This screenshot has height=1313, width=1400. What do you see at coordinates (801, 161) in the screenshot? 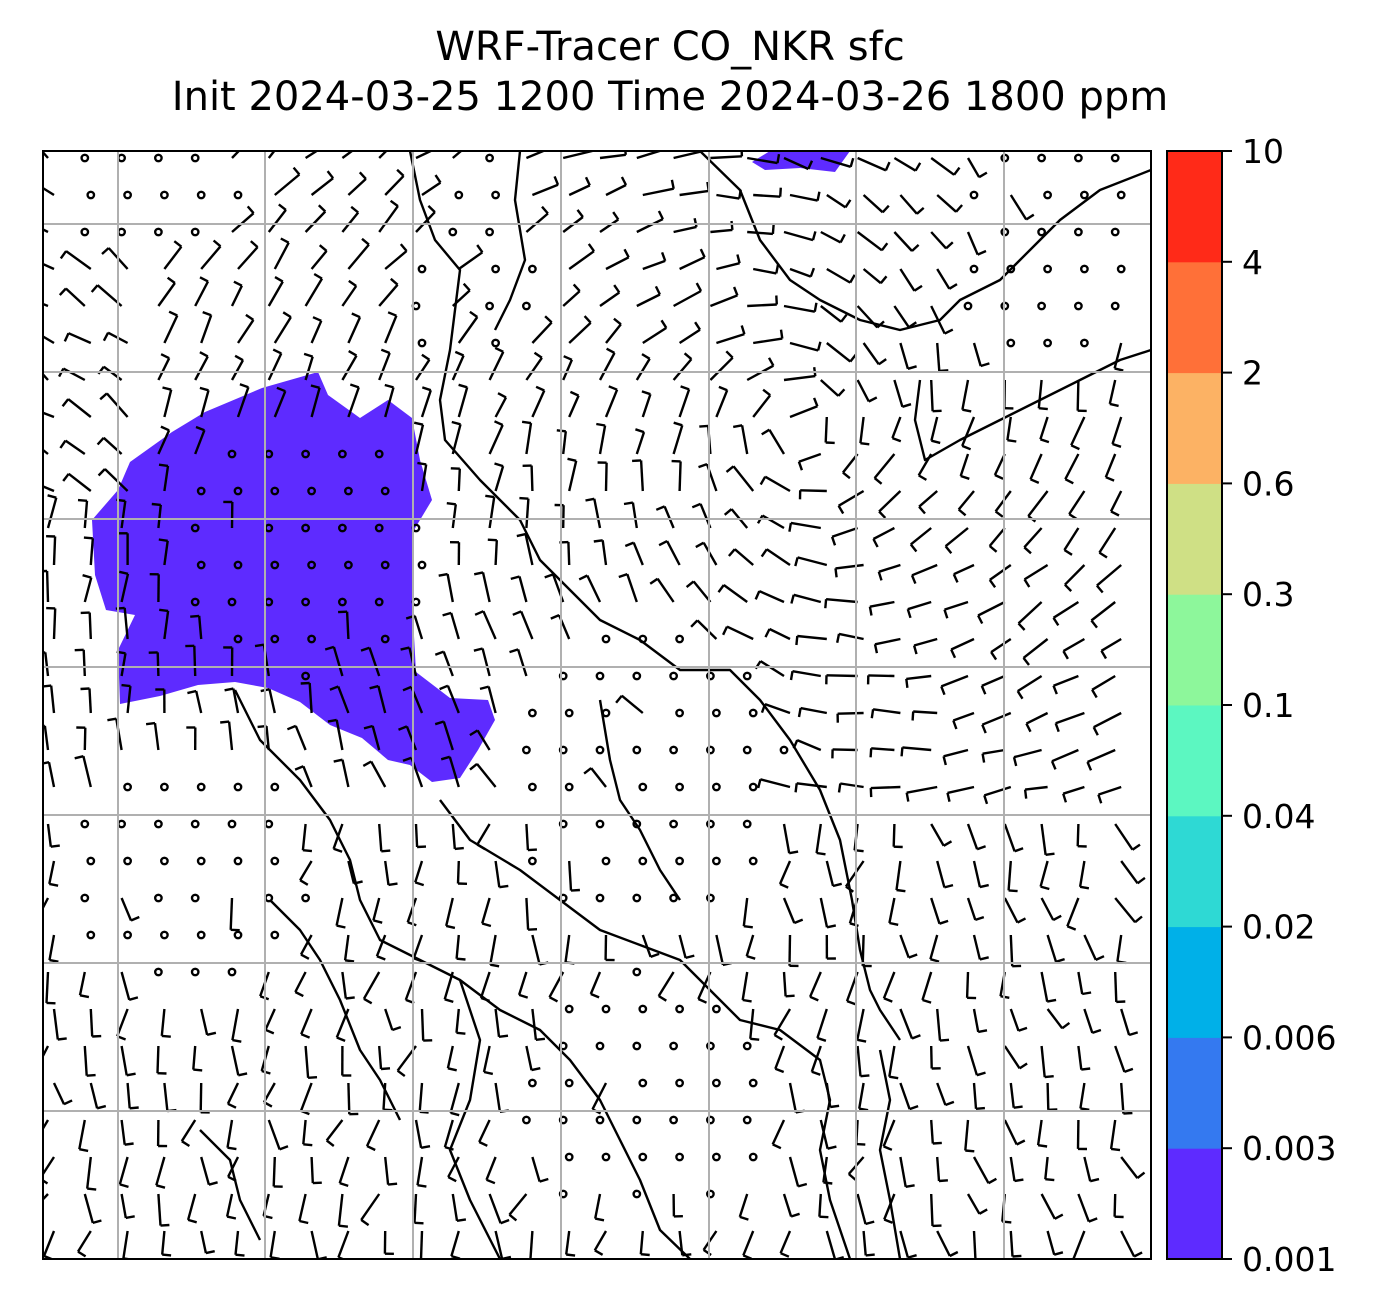
I see `tracer-plume-north` at bounding box center [801, 161].